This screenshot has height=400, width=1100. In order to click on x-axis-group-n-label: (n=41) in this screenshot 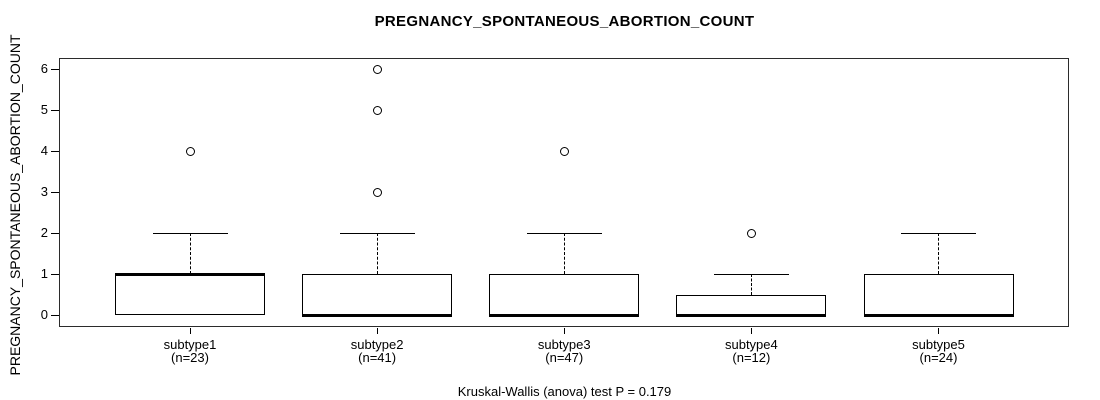, I will do `click(377, 357)`.